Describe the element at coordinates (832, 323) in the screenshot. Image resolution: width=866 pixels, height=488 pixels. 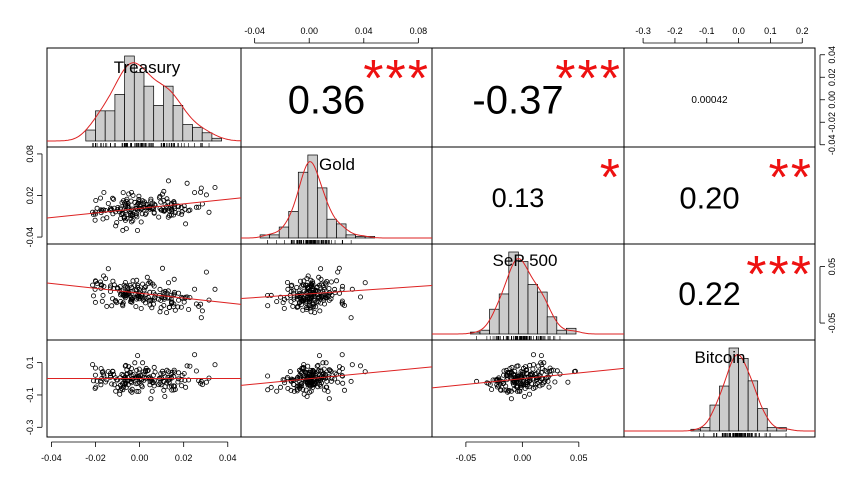
I see `tick-label-right-sep-500: -0.05` at that location.